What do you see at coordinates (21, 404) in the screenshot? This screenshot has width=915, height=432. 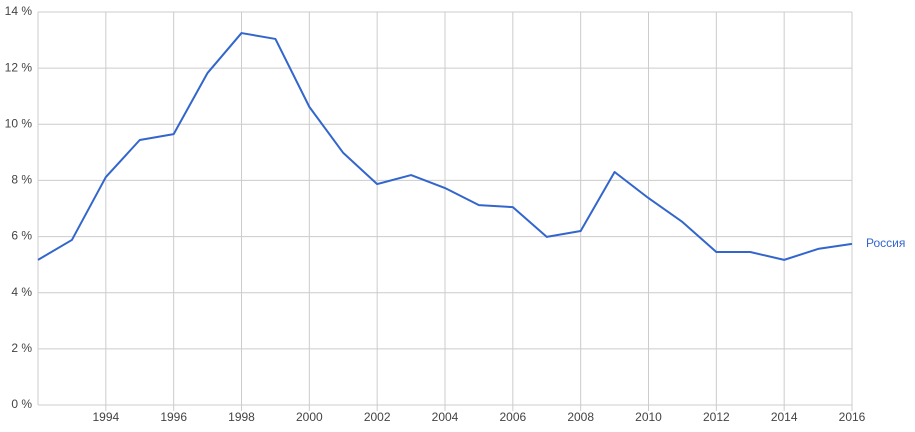 I see `y-tick-label: 0 %` at bounding box center [21, 404].